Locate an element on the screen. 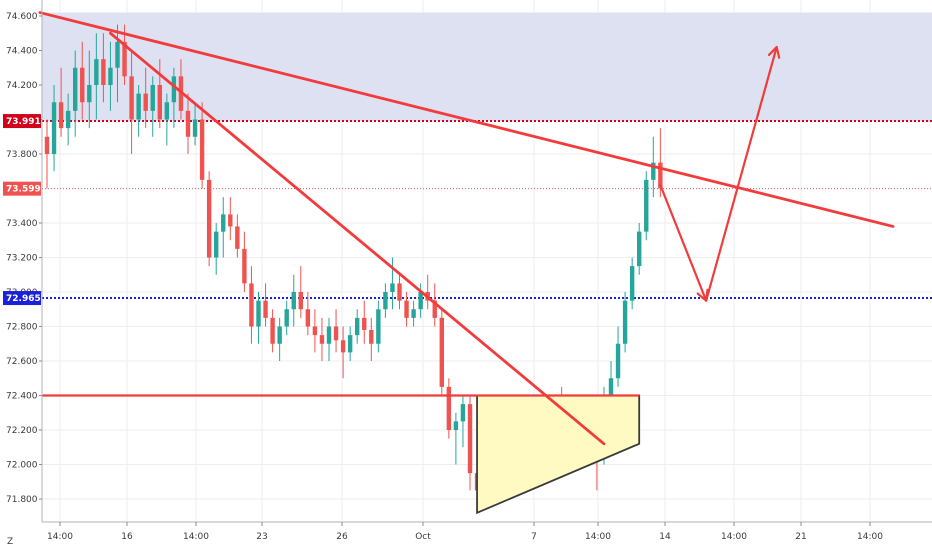  y-tick-label: 72.400 is located at coordinates (22, 397).